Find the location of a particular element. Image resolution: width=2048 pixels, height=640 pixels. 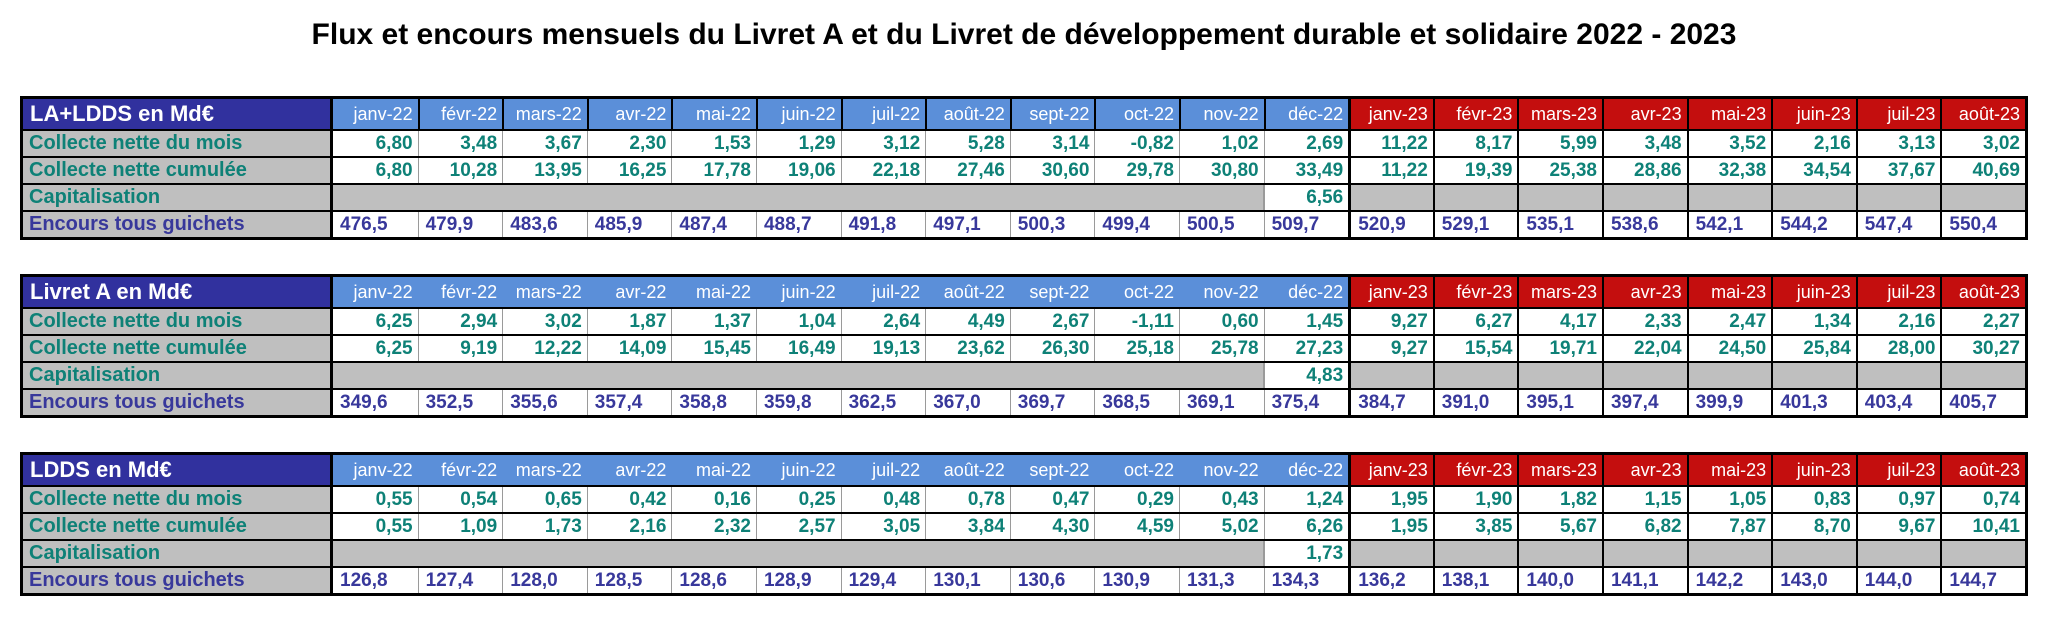

value-cell: 0,54 is located at coordinates (460, 499).